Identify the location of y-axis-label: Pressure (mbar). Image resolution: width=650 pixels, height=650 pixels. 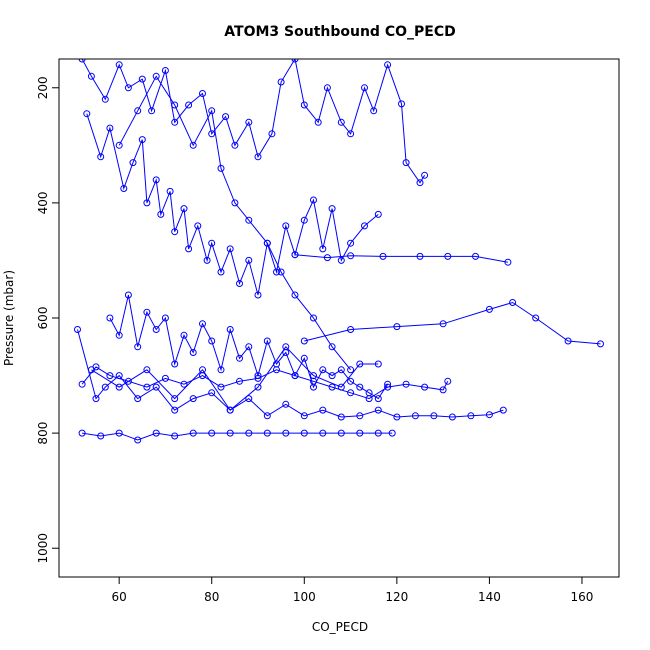
(9, 318).